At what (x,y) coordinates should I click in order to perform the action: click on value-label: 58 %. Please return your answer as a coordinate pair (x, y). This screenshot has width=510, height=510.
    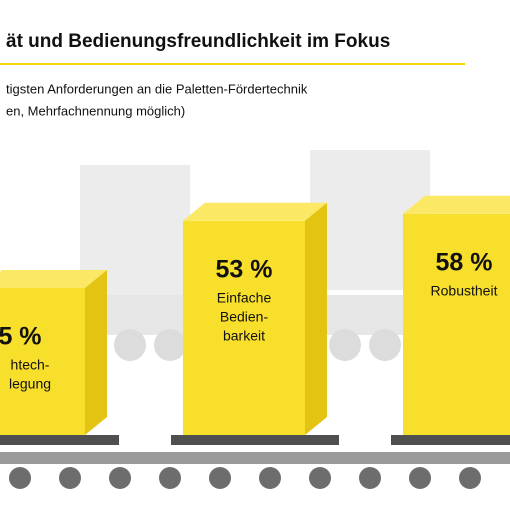
    Looking at the image, I should click on (464, 262).